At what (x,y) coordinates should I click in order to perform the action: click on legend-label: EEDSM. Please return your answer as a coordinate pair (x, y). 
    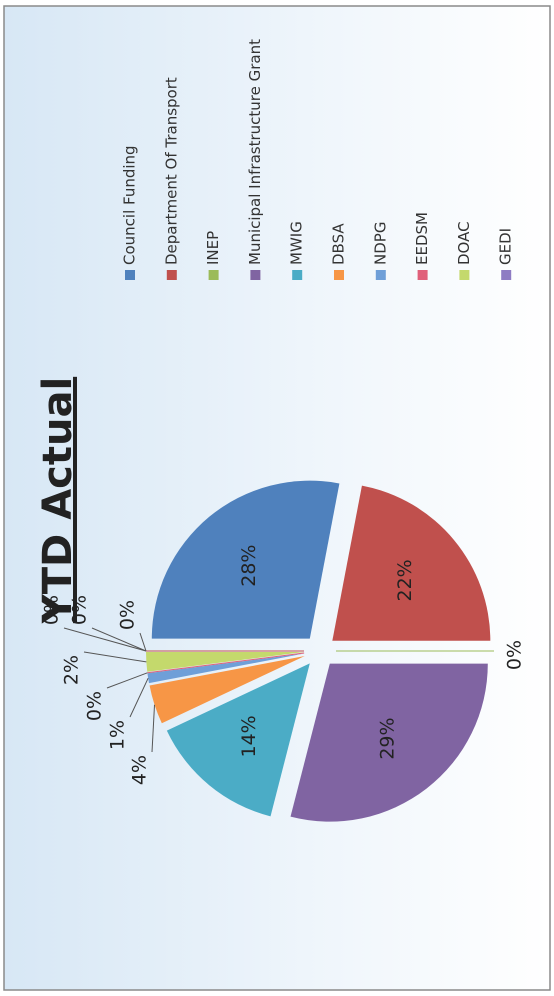
    Looking at the image, I should click on (422, 238).